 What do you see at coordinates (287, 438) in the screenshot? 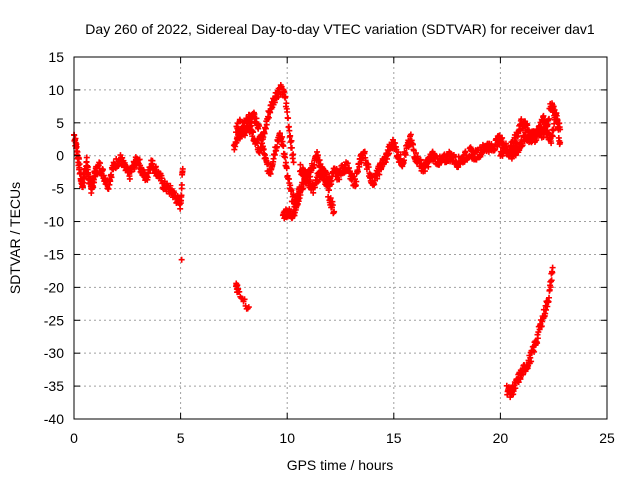
I see `x-tick-label: 10` at bounding box center [287, 438].